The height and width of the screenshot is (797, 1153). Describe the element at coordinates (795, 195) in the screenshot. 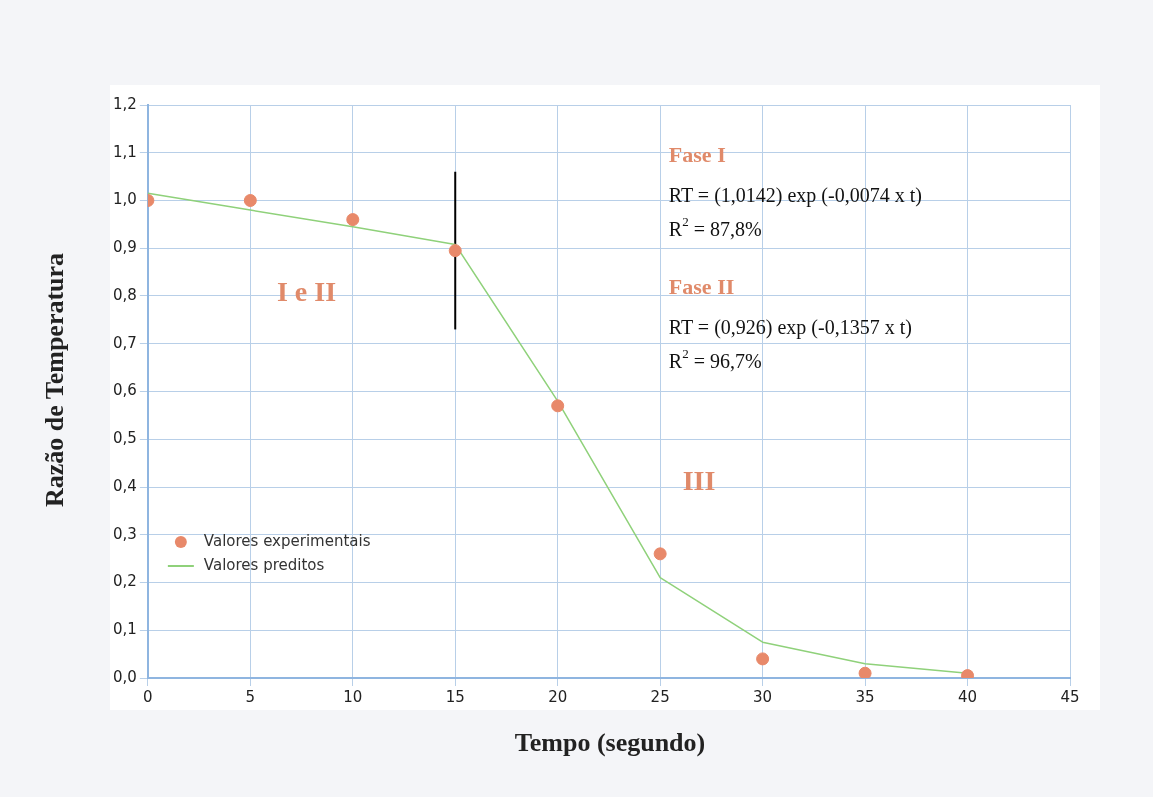

I see `annotation: RT = (1,0142) exp (-0,0074 x t)` at that location.